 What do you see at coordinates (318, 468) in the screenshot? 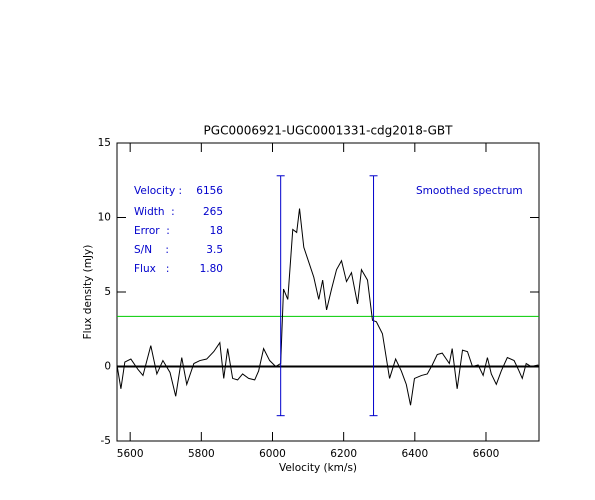
I see `x-axis-label: Velocity (km/s)` at bounding box center [318, 468].